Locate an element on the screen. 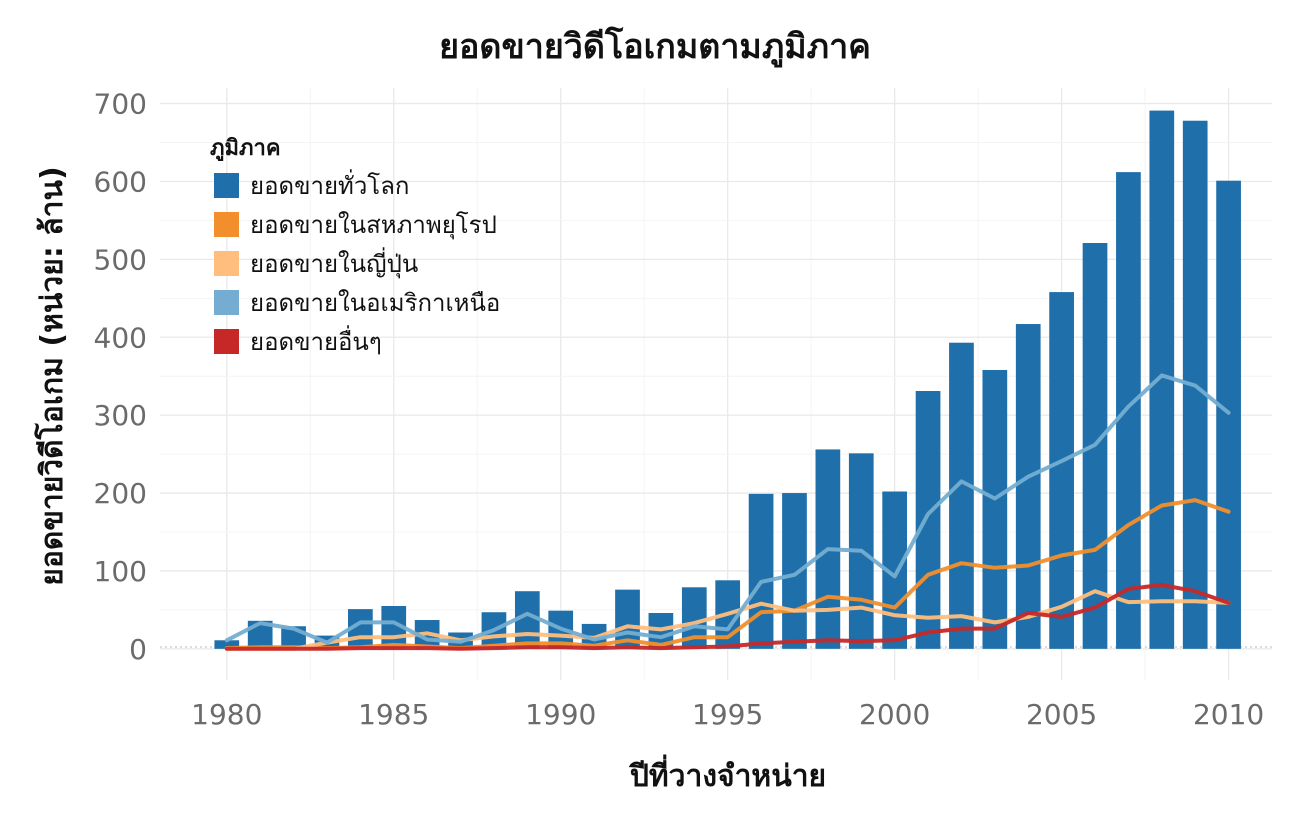 The width and height of the screenshot is (1310, 816). y-tick-label: 700 is located at coordinates (120, 104).